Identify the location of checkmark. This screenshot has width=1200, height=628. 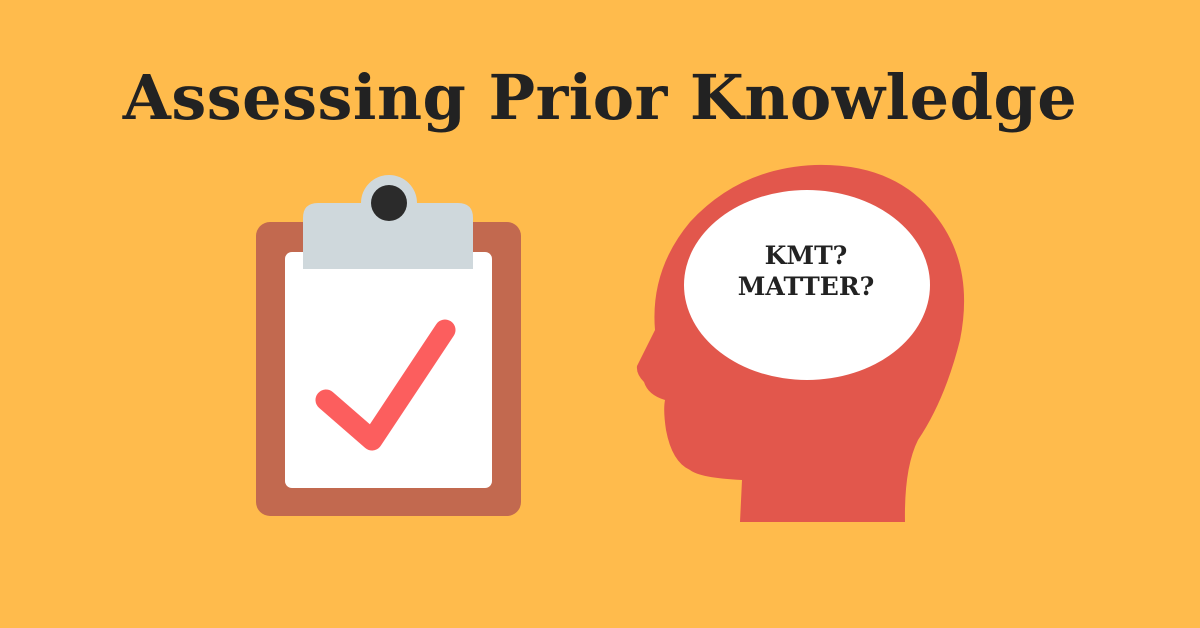
(385, 385).